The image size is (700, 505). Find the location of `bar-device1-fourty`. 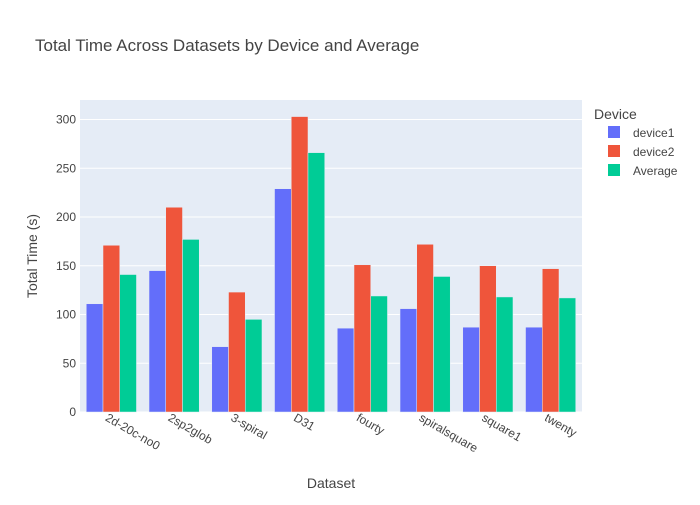

bar-device1-fourty is located at coordinates (346, 370).